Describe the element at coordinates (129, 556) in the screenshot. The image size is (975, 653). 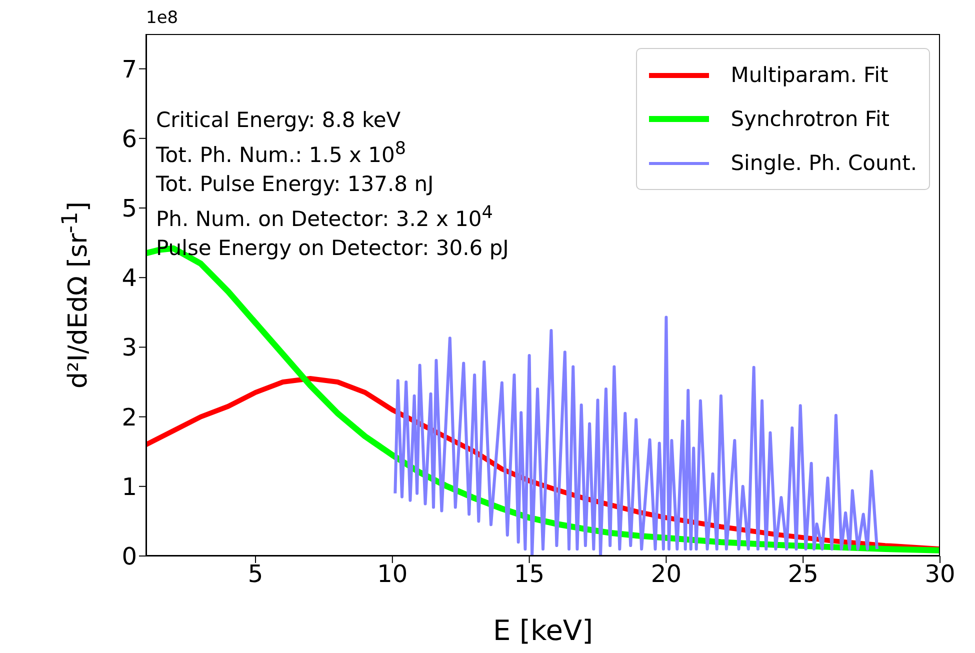
I see `y-tick-label: 0` at that location.